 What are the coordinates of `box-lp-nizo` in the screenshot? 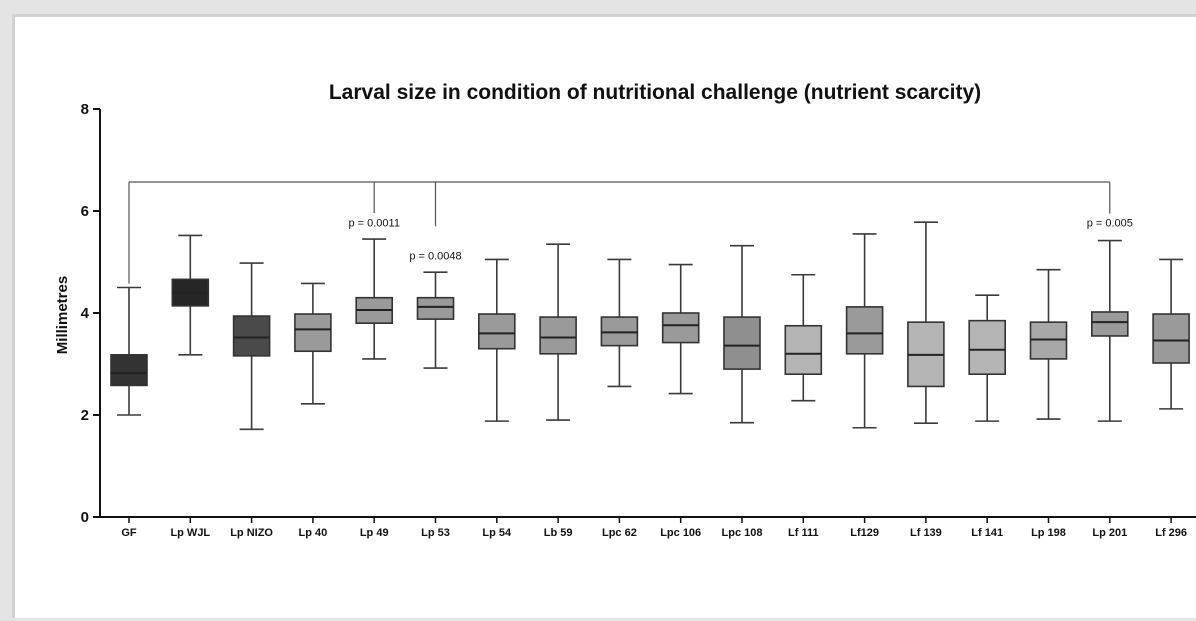 It's located at (251, 336).